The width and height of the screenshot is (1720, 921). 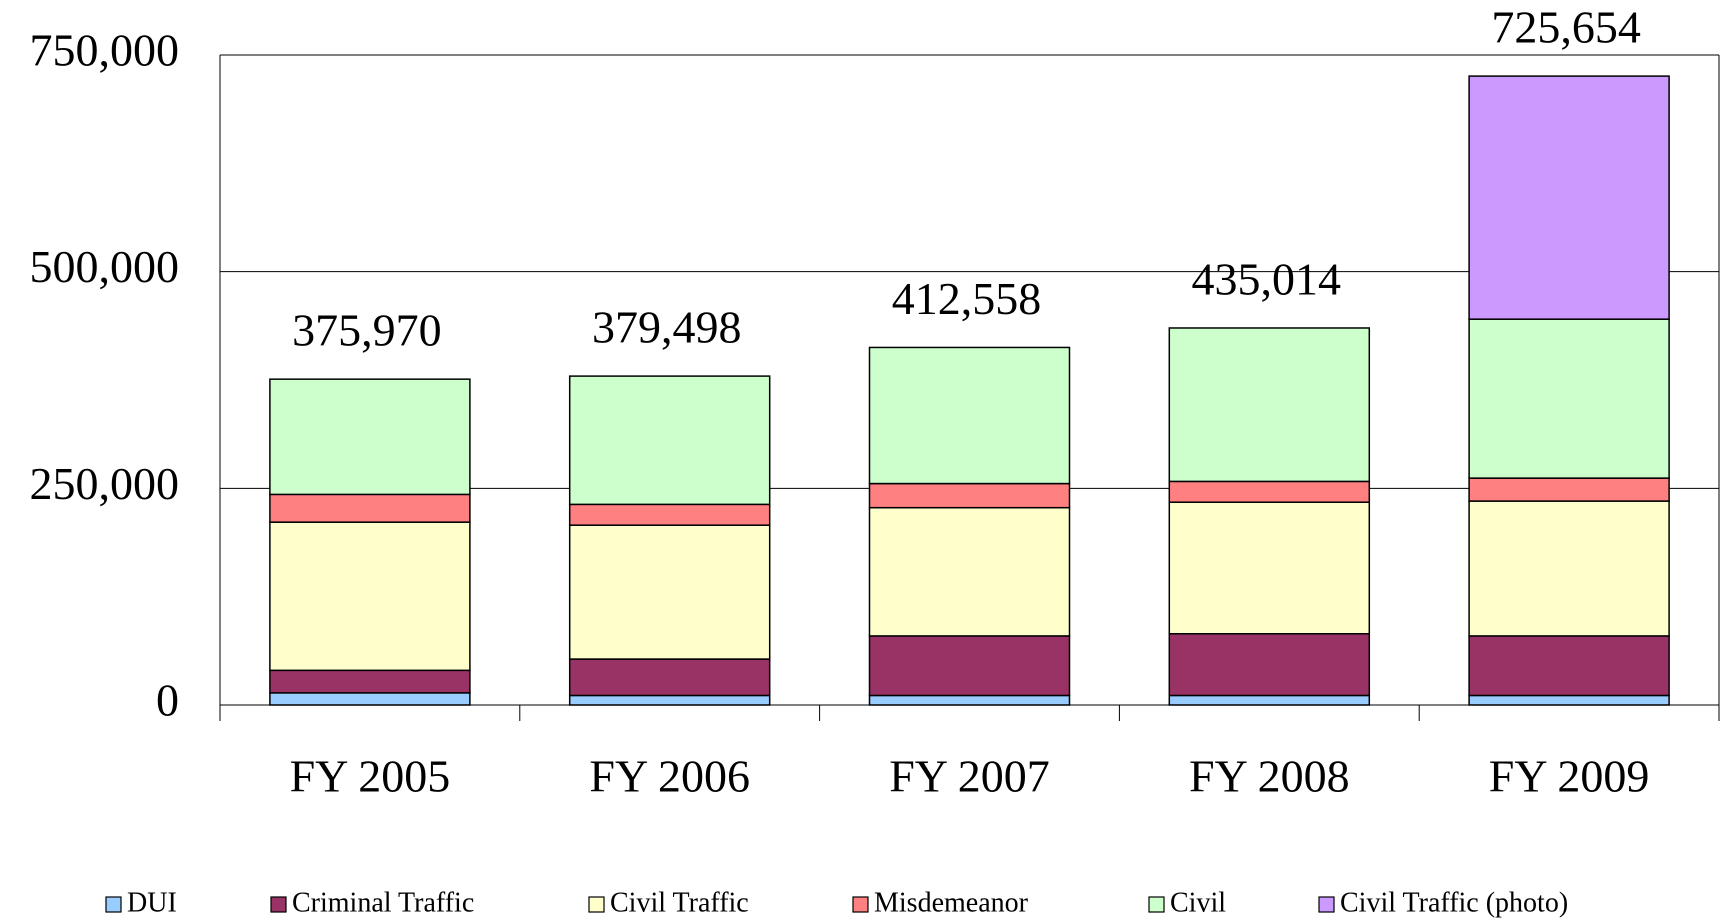 I want to click on total-label: 725,654, so click(x=1566, y=27).